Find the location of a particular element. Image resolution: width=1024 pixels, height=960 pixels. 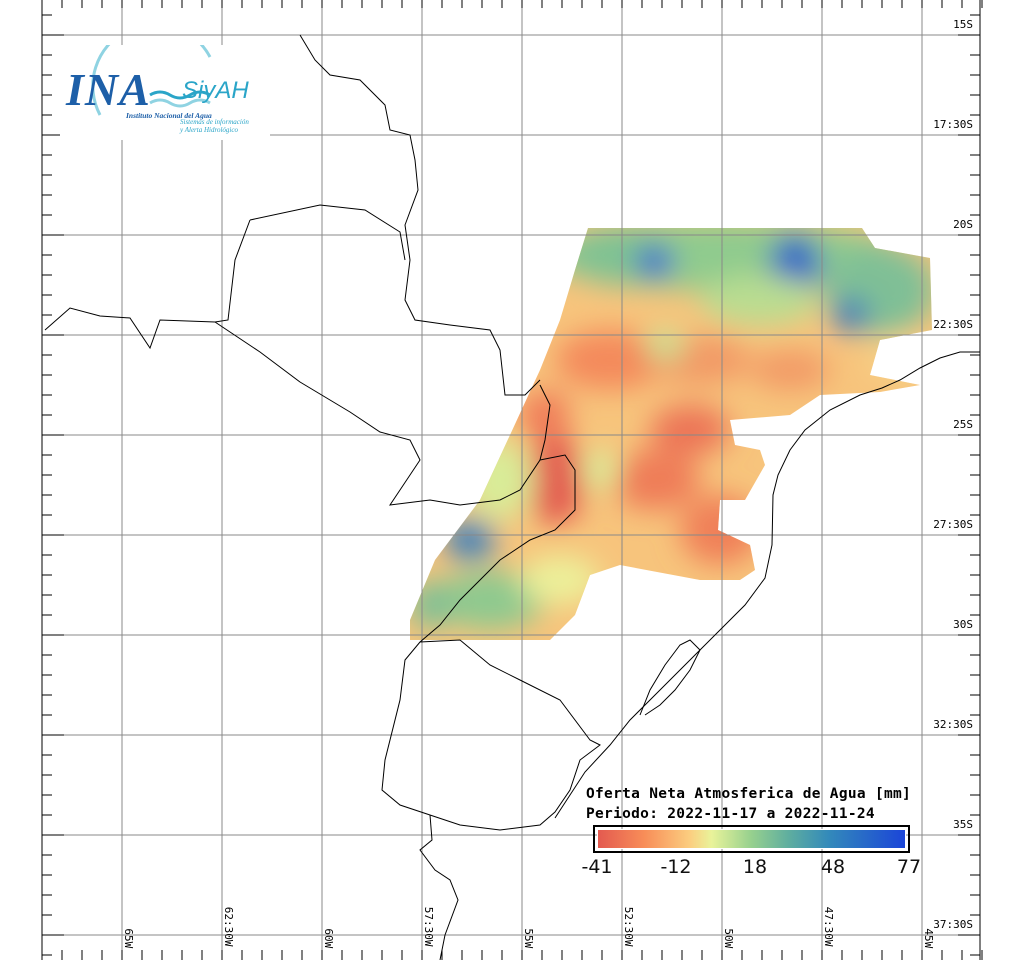

colorbar is located at coordinates (751, 839).